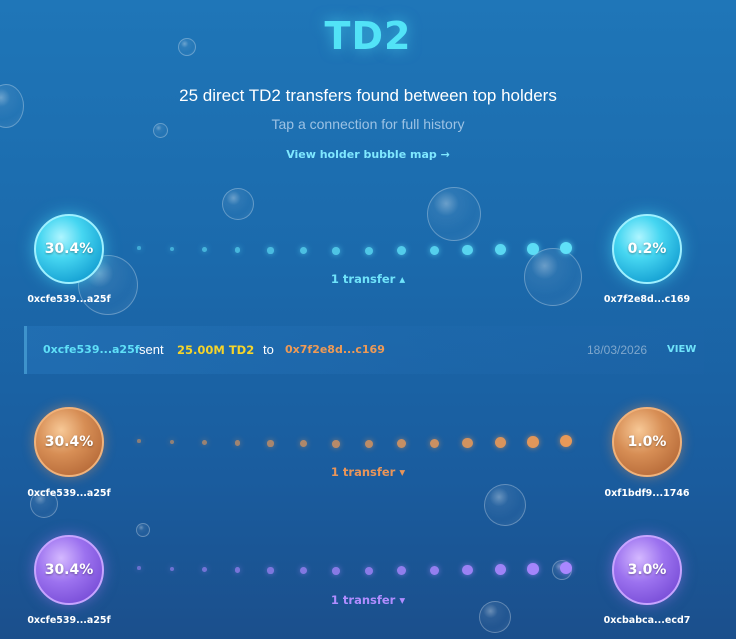 The image size is (736, 639). What do you see at coordinates (335, 349) in the screenshot?
I see `recipient-address: 0x7f2e8d...c169` at bounding box center [335, 349].